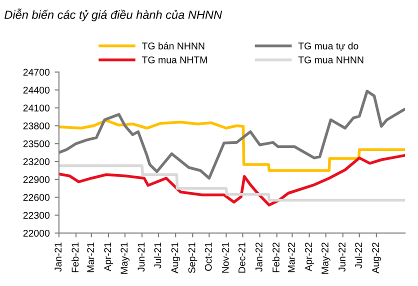 The width and height of the screenshot is (418, 286). Describe the element at coordinates (358, 255) in the screenshot. I see `x-tick-label: Jul-22` at that location.